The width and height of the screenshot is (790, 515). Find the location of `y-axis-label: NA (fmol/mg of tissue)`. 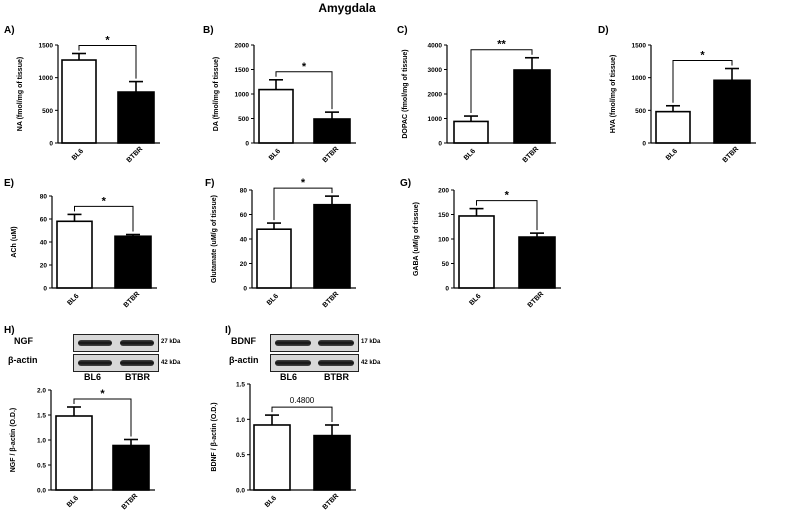

y-axis-label: NA (fmol/mg of tissue) is located at coordinates (20, 94).